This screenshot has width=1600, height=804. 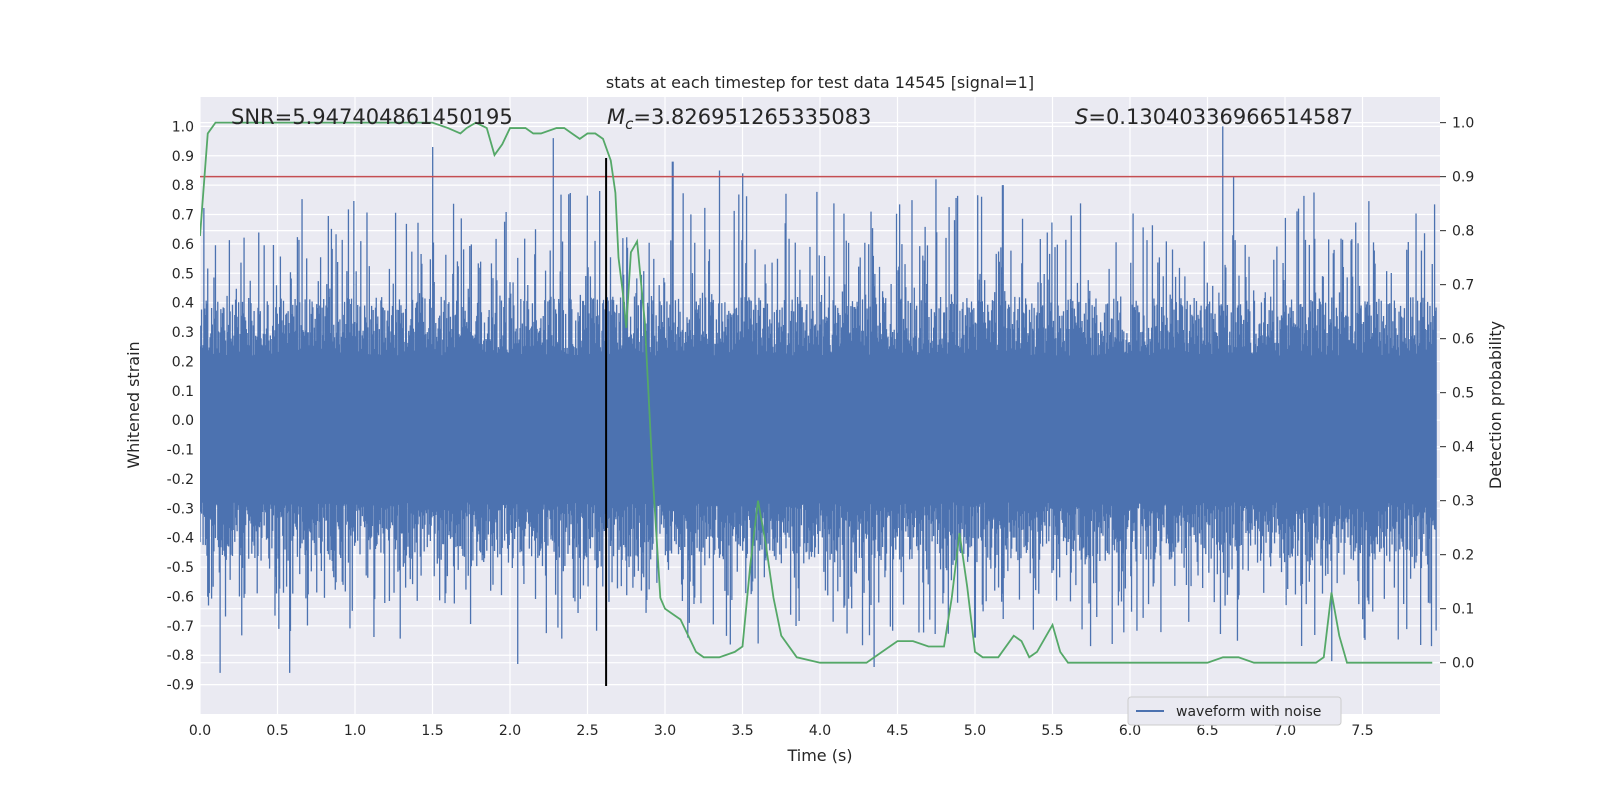 What do you see at coordinates (180, 686) in the screenshot?
I see `left-y-tick-label: -0.9` at bounding box center [180, 686].